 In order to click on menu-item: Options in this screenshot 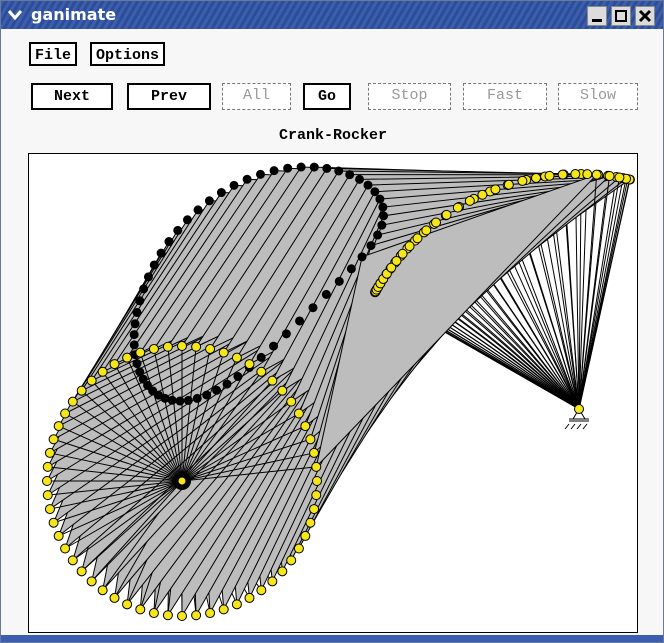, I will do `click(128, 54)`.